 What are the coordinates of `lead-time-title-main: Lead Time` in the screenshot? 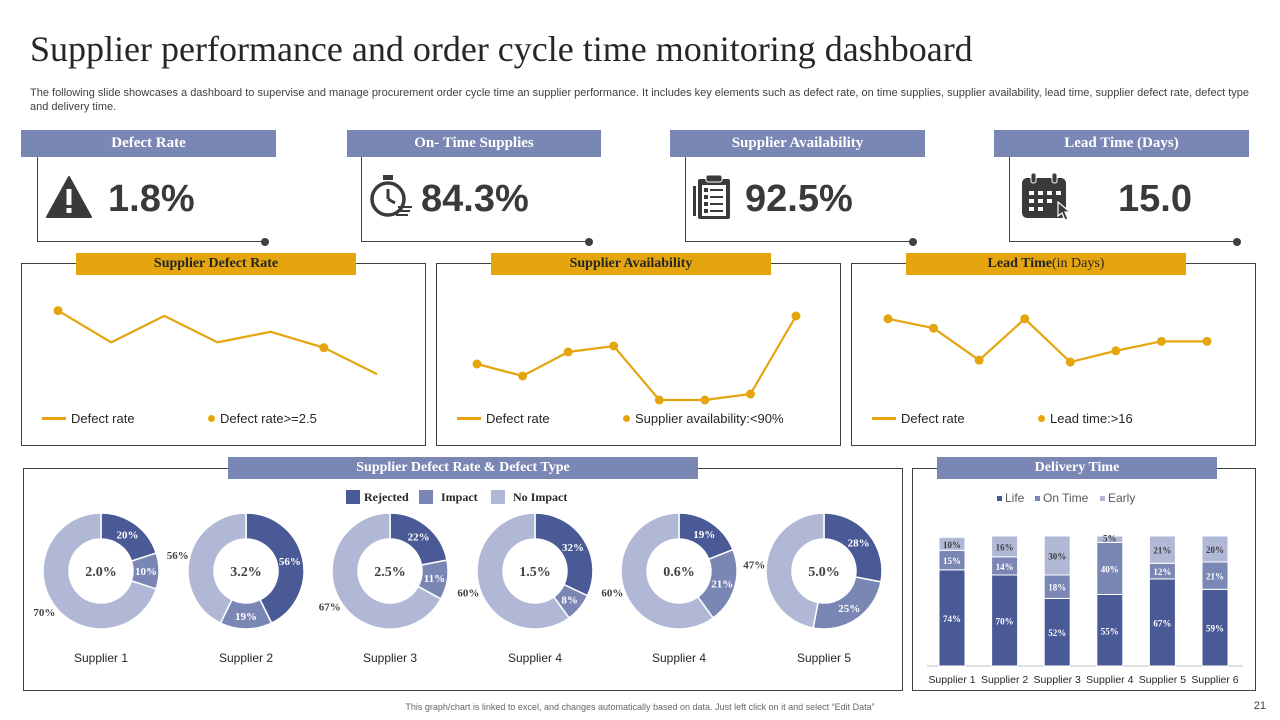 It's located at (1019, 263).